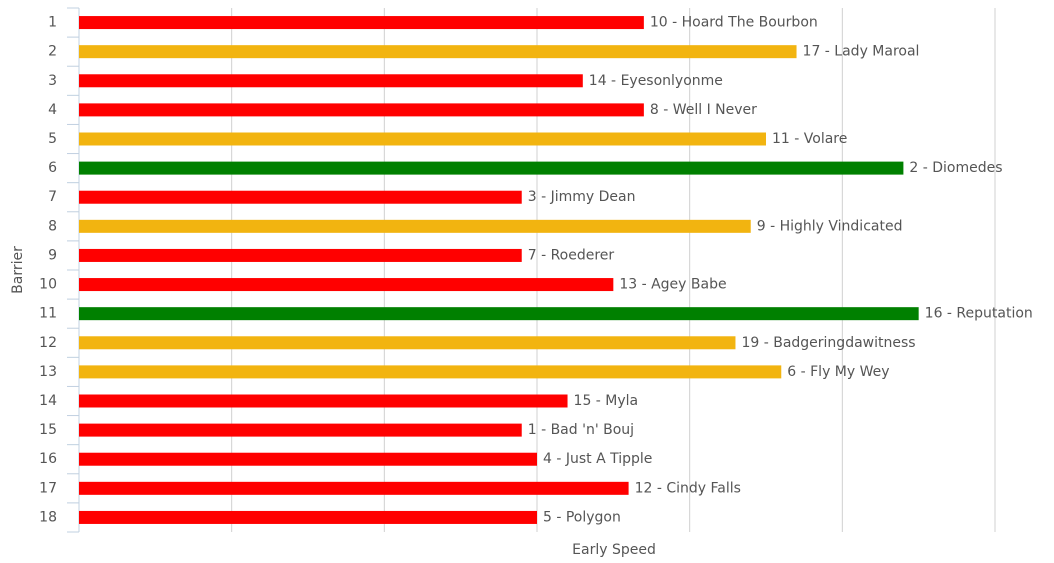 Image resolution: width=1054 pixels, height=563 pixels. I want to click on y-tick-label: 6, so click(52, 168).